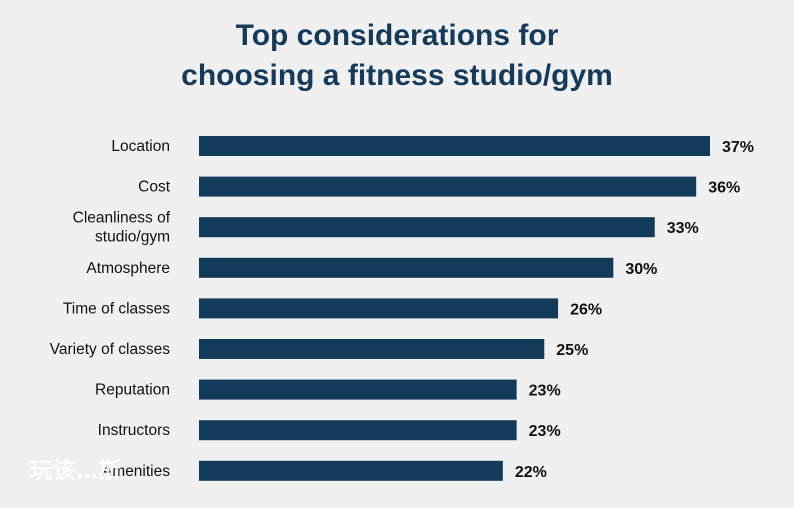  I want to click on value-label-4: 26%, so click(586, 309).